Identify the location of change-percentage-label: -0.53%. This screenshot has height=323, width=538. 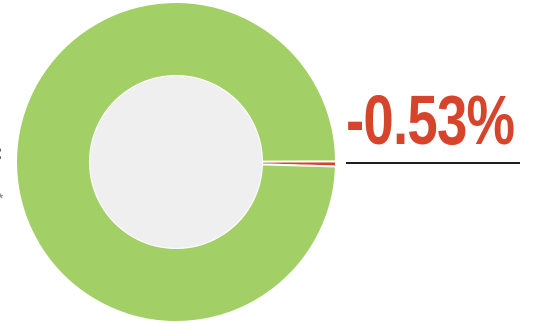
(430, 120).